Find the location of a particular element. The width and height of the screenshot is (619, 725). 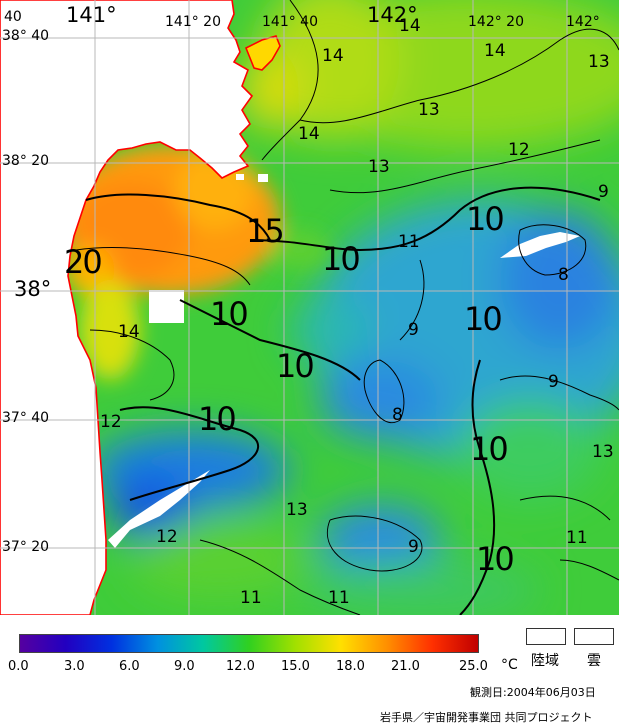

colorbar-tick-label: 18.0 is located at coordinates (350, 666).